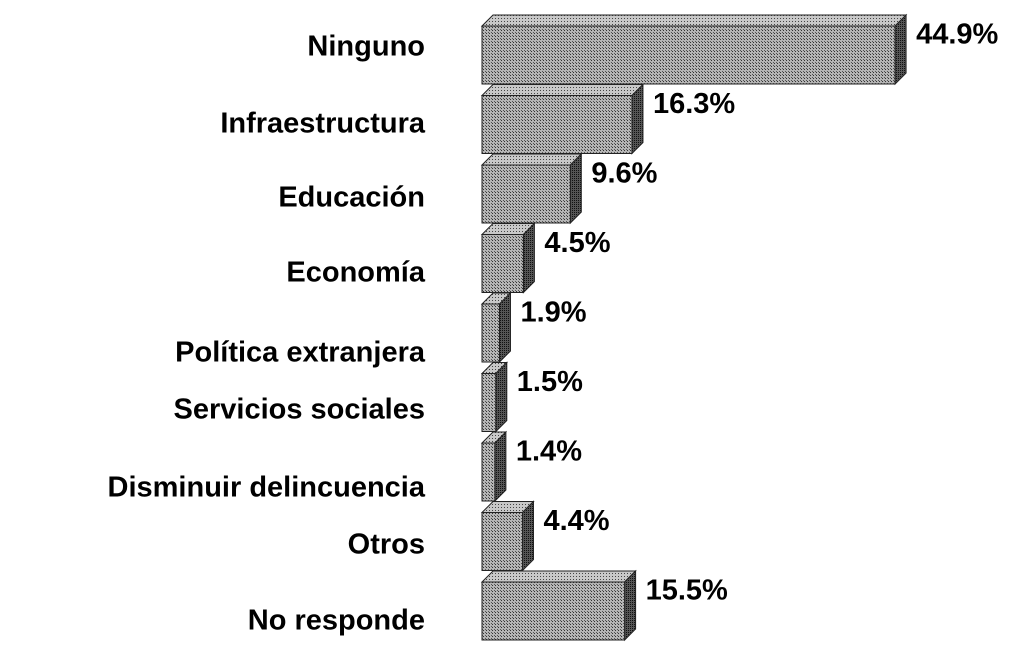  I want to click on category-label: Educación, so click(351, 198).